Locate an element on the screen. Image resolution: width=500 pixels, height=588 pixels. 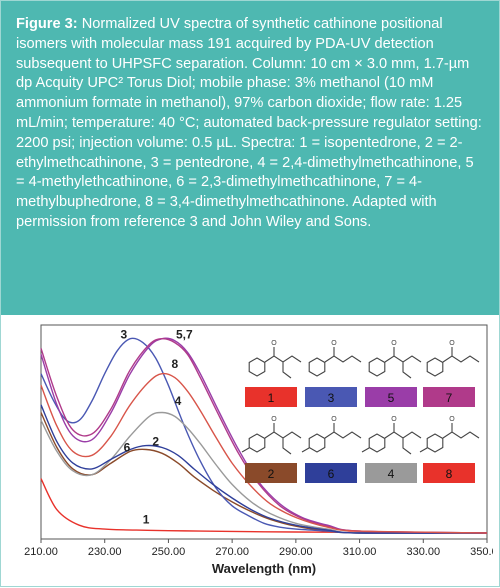
curve-label: 5,7 is located at coordinates (184, 335).